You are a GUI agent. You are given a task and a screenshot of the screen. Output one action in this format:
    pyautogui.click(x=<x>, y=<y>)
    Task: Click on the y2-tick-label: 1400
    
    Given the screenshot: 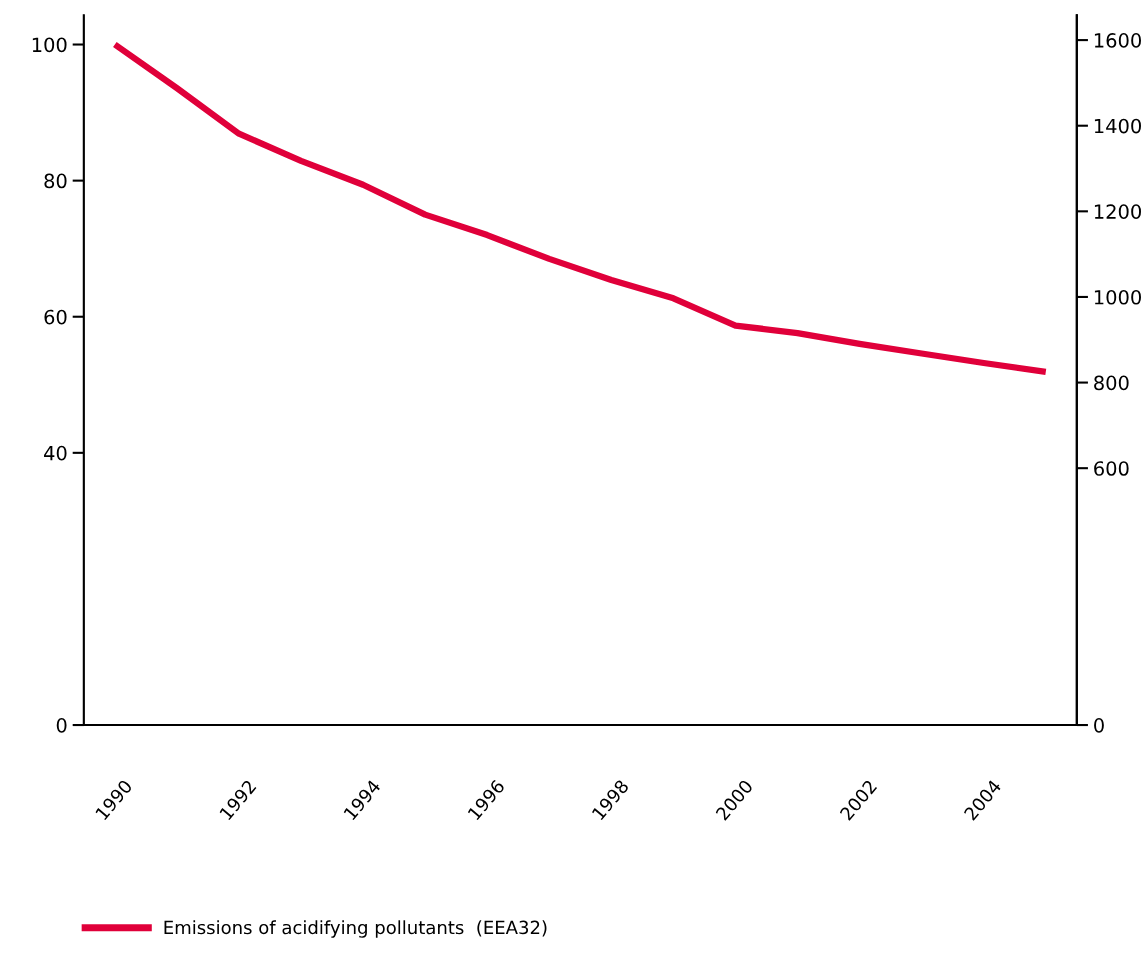 What is the action you would take?
    pyautogui.click(x=1117, y=126)
    